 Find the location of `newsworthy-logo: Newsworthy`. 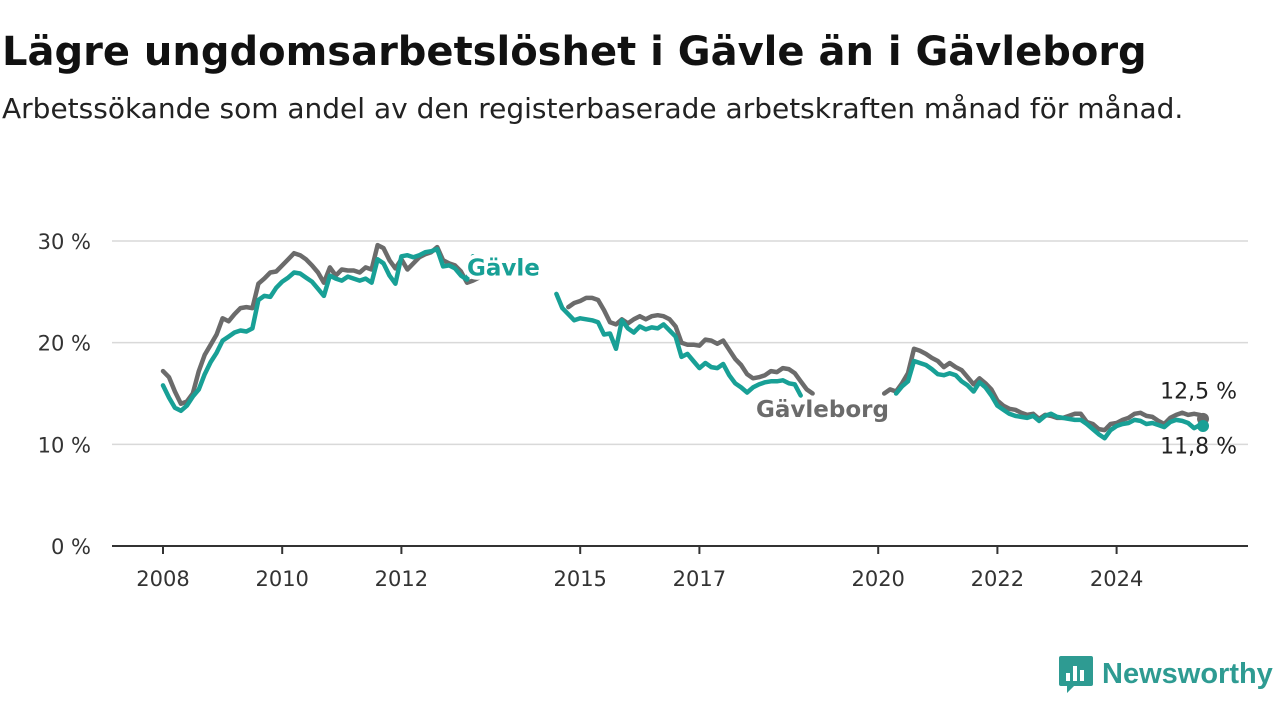

newsworthy-logo: Newsworthy is located at coordinates (1165, 674).